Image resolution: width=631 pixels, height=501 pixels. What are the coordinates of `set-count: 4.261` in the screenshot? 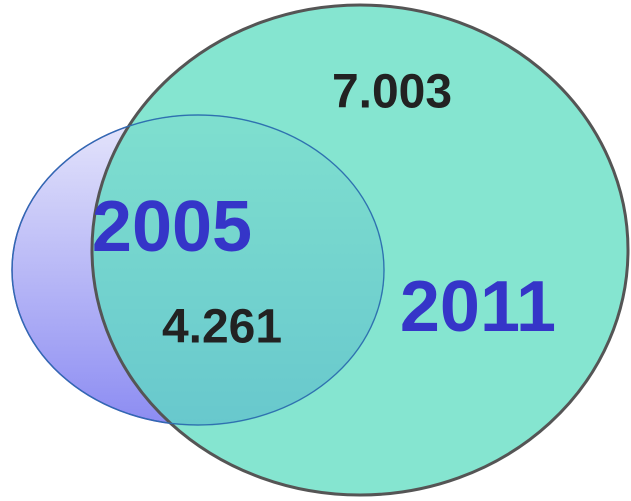 It's located at (222, 327).